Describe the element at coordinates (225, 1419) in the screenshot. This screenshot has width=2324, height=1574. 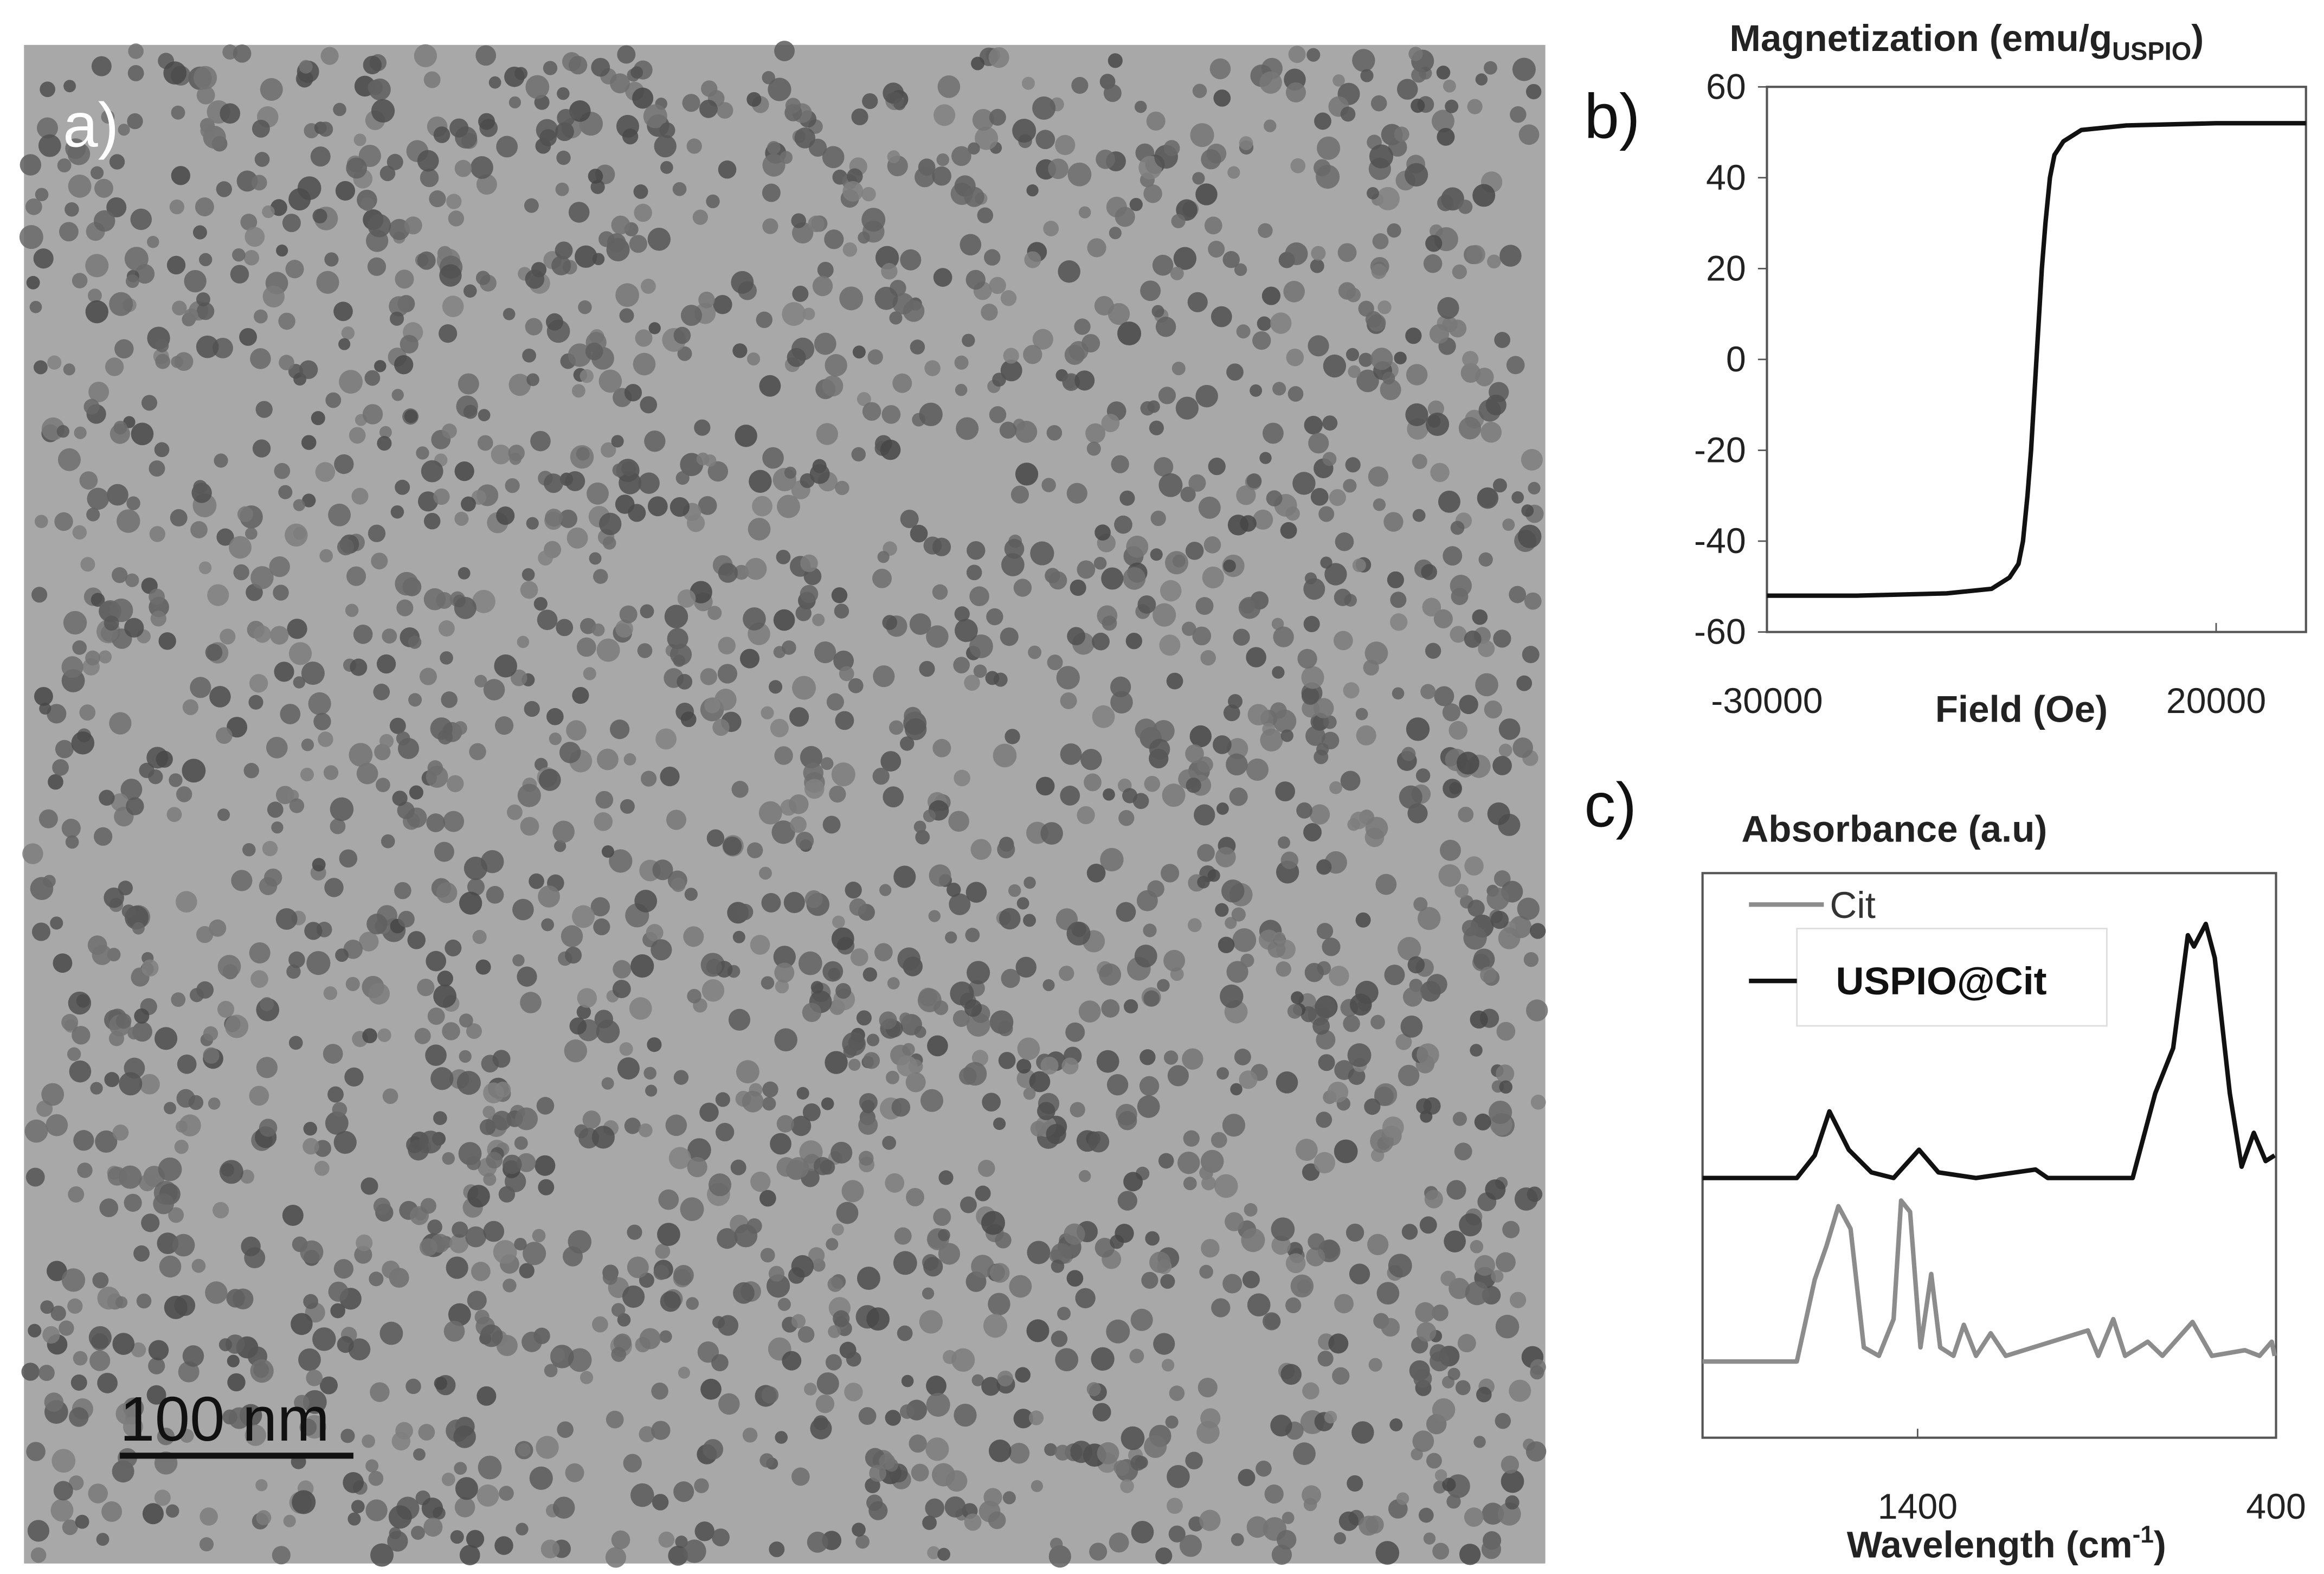
I see `scale-bar-label: 100 nm` at that location.